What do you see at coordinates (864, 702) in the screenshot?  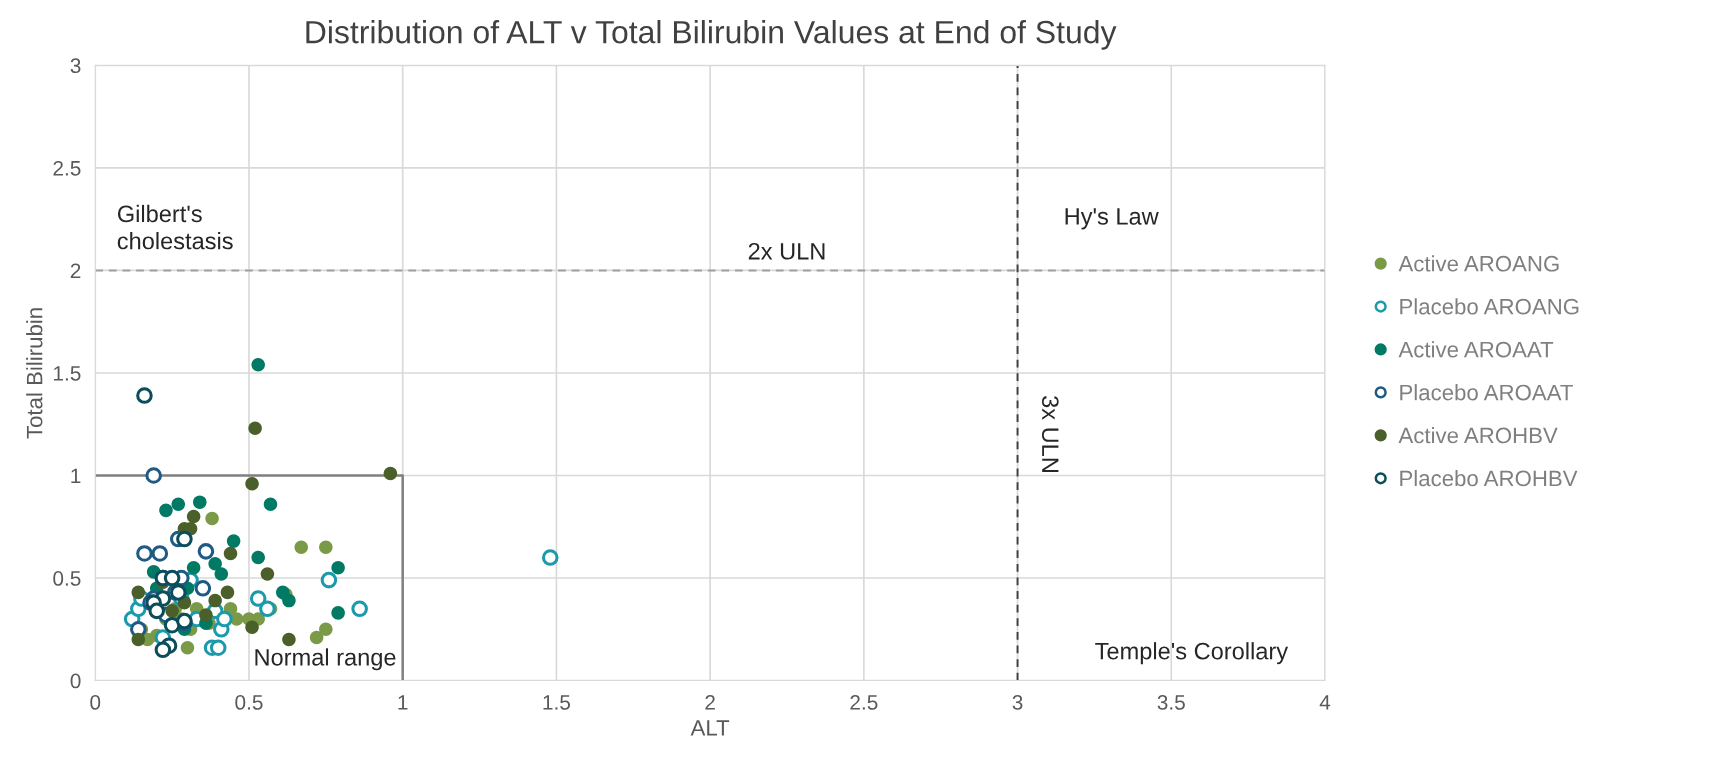 I see `x-tick-label: 2.5` at bounding box center [864, 702].